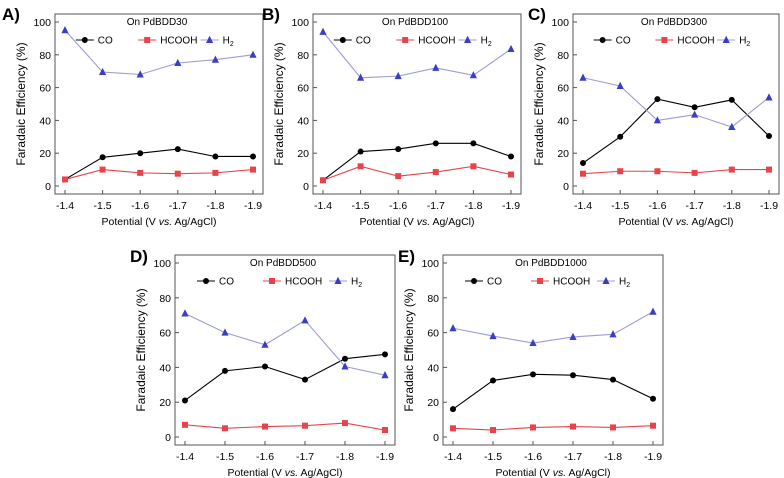  What do you see at coordinates (157, 22) in the screenshot?
I see `panel-title: On PdBDD30` at bounding box center [157, 22].